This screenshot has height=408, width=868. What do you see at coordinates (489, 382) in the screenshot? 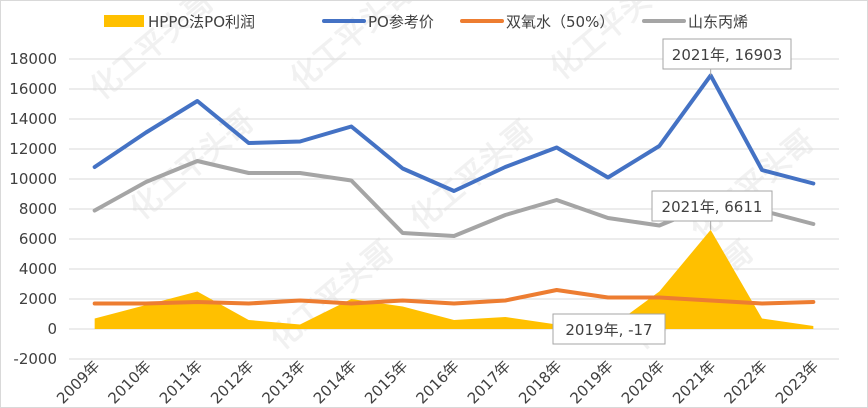
I see `x-tick-label: 2017年` at bounding box center [489, 382].